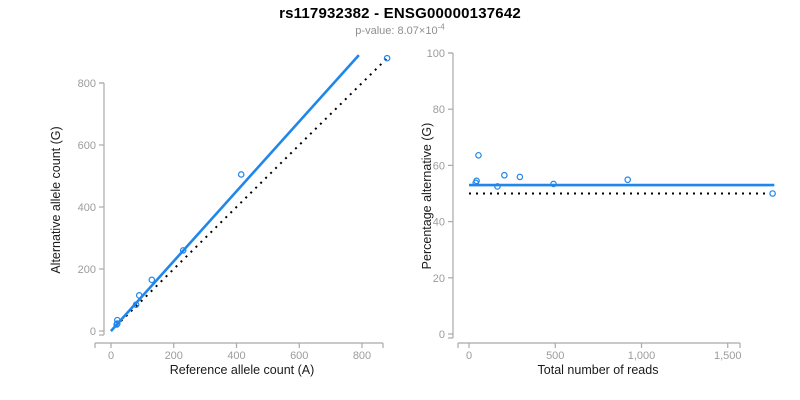  I want to click on pvalue-subtitle: p-value: 8.07×10-4, so click(400, 29).